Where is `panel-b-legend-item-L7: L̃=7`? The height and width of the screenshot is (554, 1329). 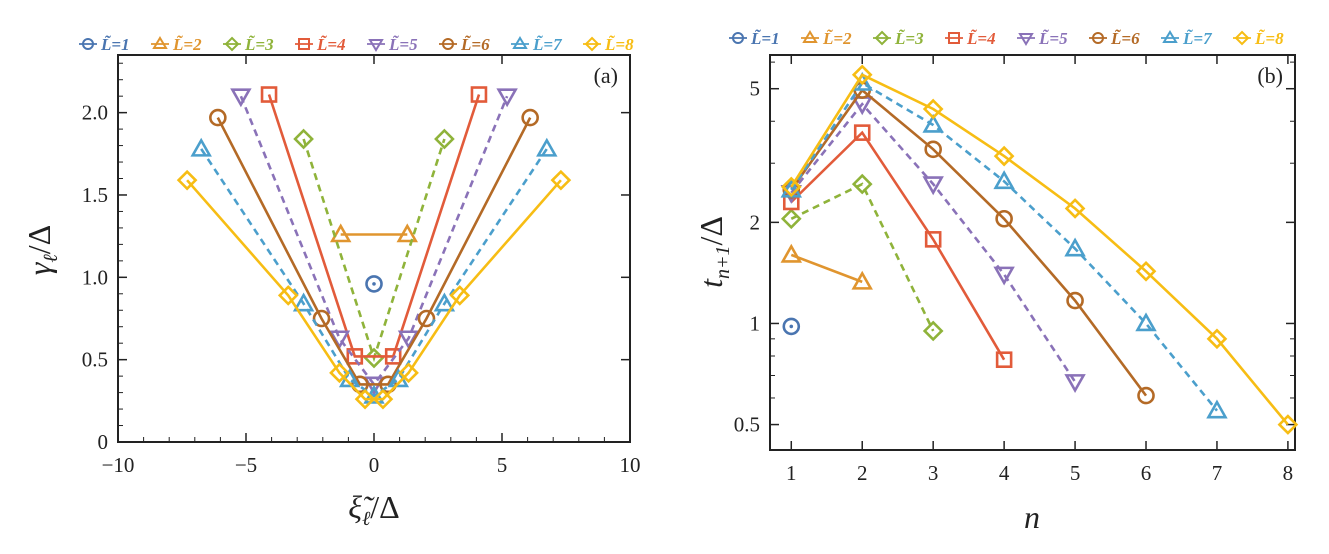
panel-b-legend-item-L7: L̃=7 is located at coordinates (1187, 38).